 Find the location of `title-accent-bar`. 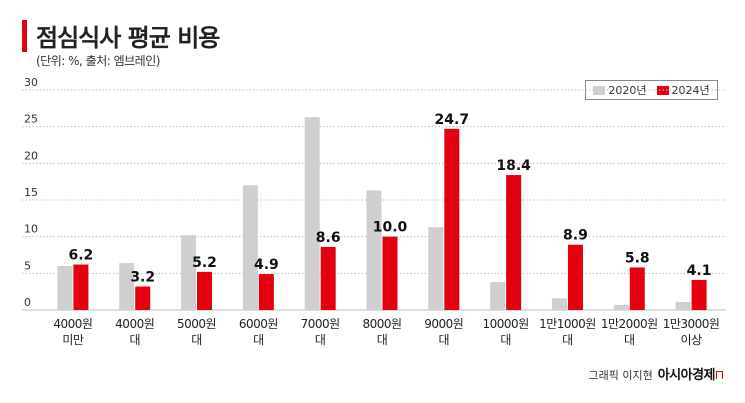

title-accent-bar is located at coordinates (24, 36).